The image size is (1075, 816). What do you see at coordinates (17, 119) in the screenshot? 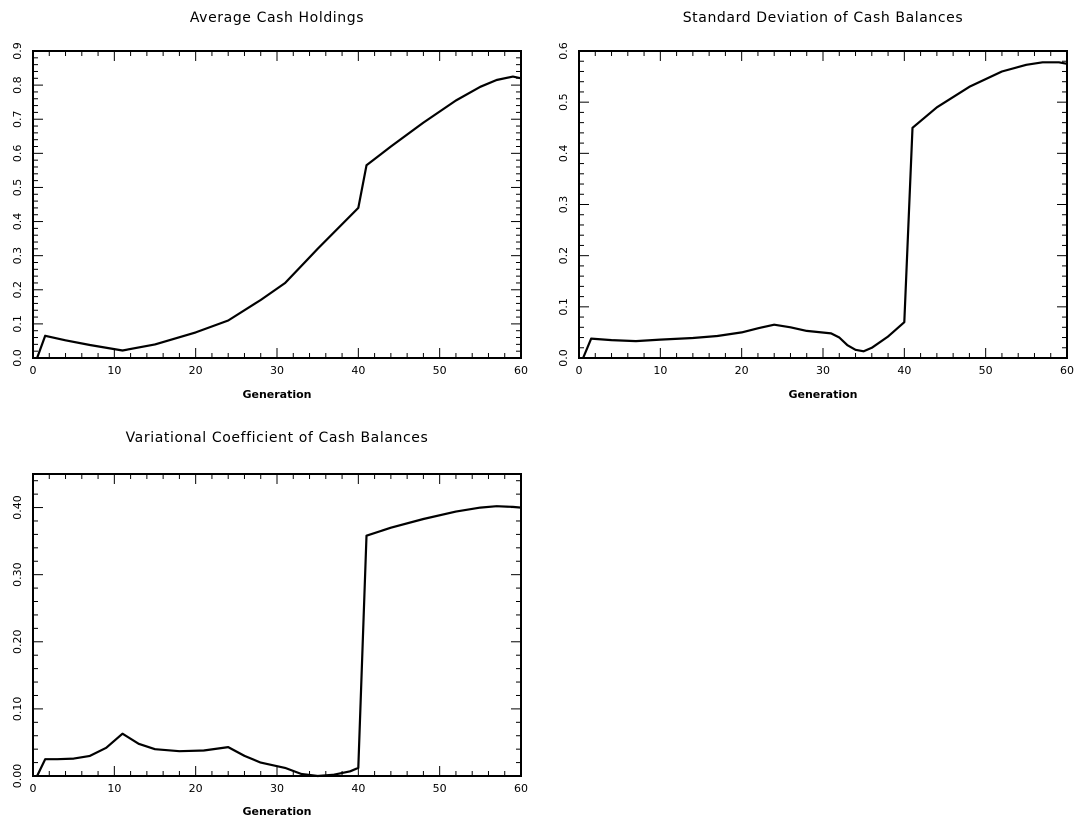
I see `y-tick-label: 0.7` at bounding box center [17, 119].